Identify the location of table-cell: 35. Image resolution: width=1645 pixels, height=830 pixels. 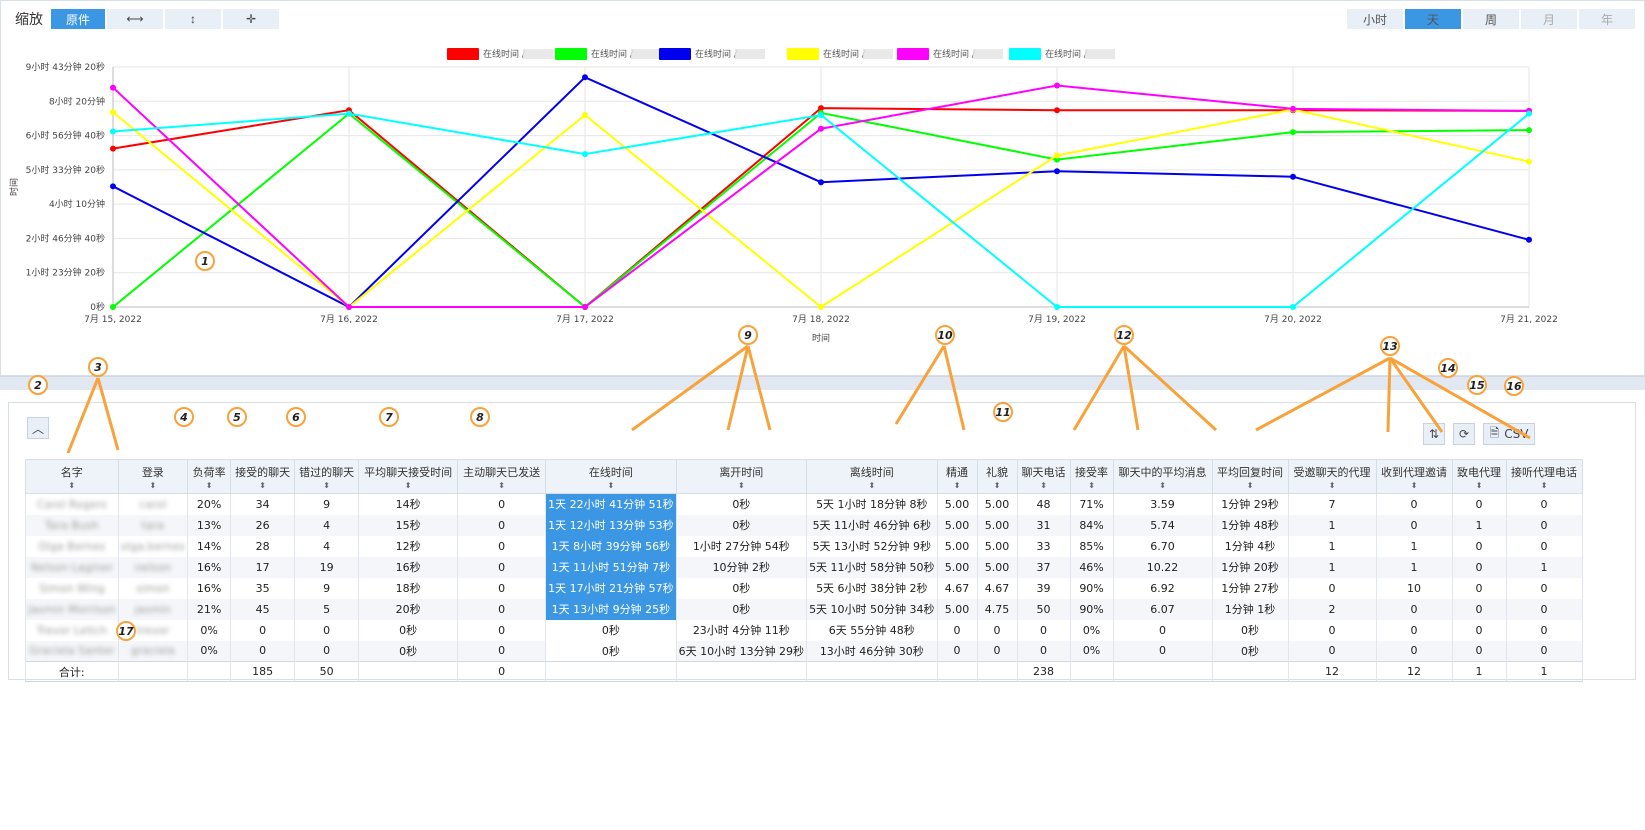
(263, 588).